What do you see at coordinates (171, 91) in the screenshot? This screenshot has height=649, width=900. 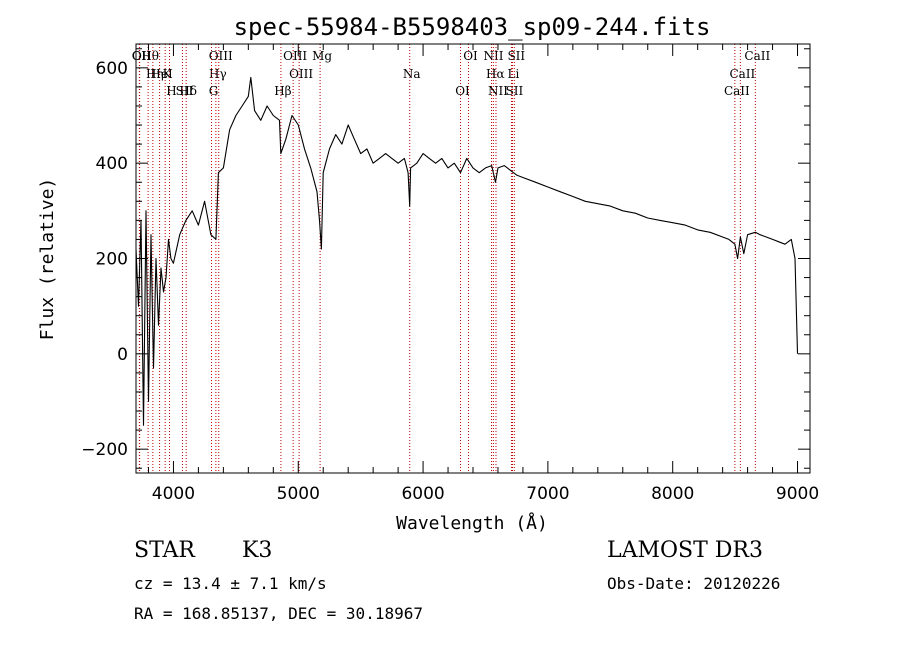 I see `line-marker-label: H` at bounding box center [171, 91].